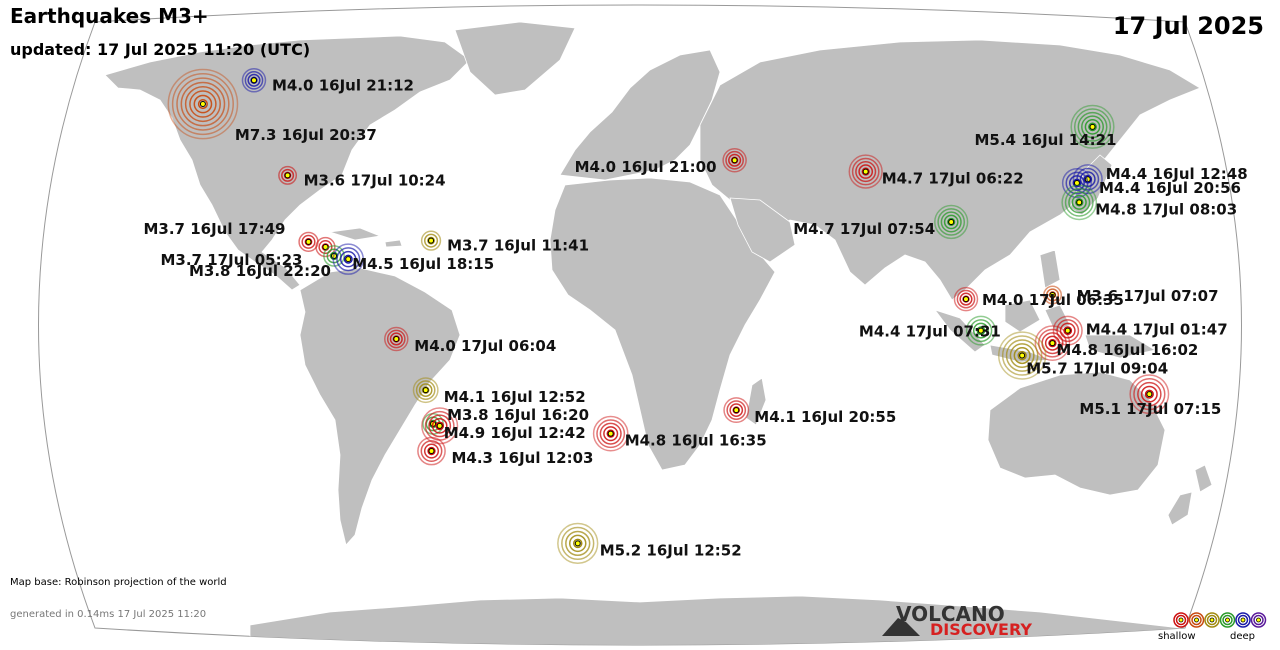 Image resolution: width=1280 pixels, height=650 pixels. I want to click on logo-text-bottom: DISCOVERY, so click(981, 629).